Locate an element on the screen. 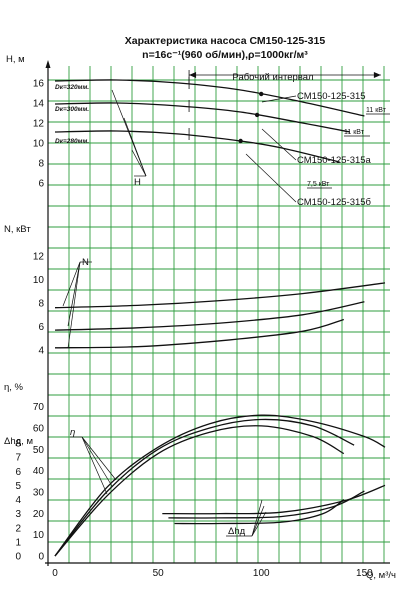 The width and height of the screenshot is (408, 599). efficiency-tick-30: 30 is located at coordinates (39, 493).